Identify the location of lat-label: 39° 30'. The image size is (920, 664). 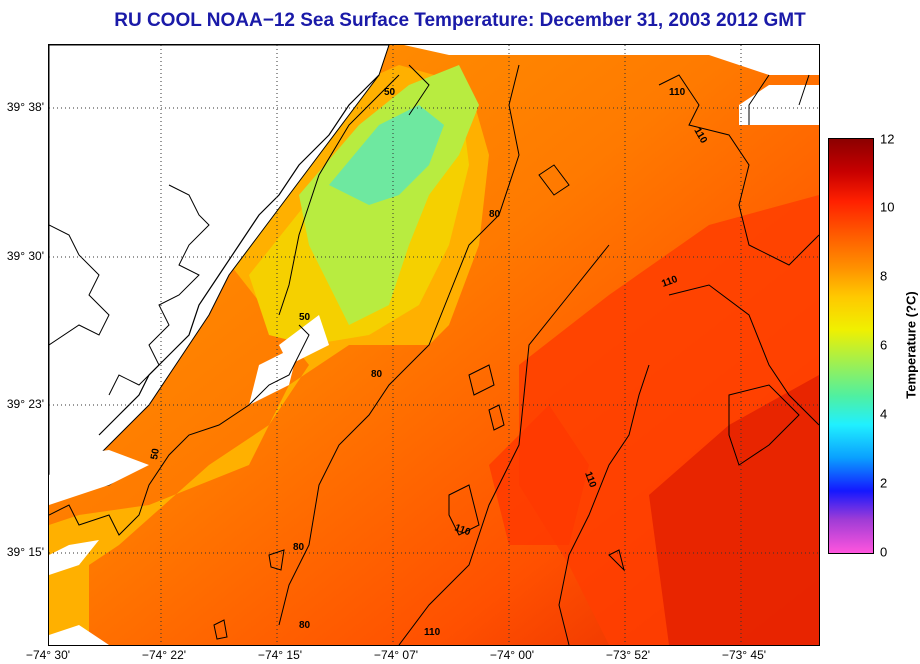
(25, 256).